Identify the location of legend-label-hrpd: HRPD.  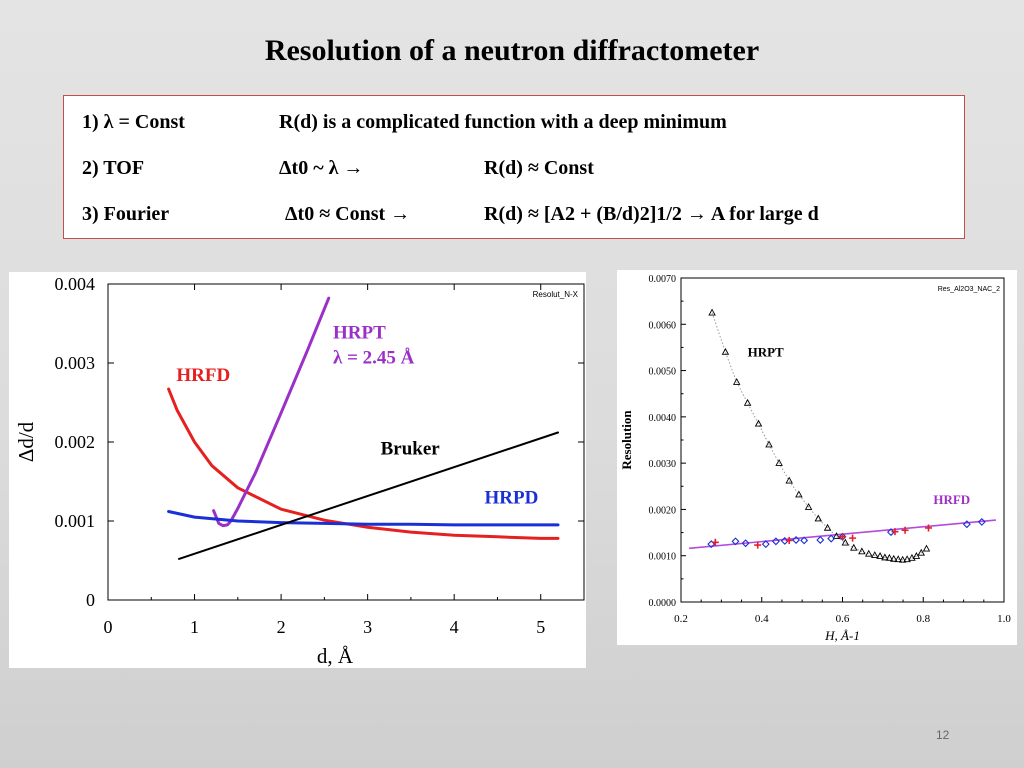
(511, 498).